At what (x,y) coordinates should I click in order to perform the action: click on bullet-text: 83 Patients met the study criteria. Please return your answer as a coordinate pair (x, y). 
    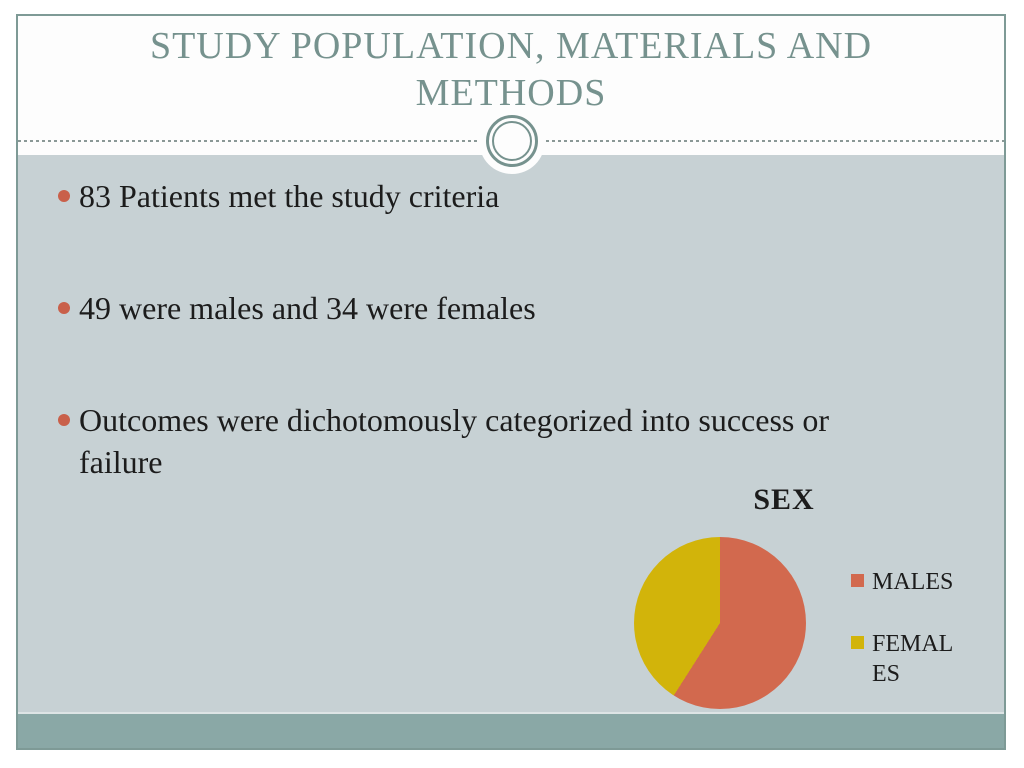
    Looking at the image, I should click on (289, 196).